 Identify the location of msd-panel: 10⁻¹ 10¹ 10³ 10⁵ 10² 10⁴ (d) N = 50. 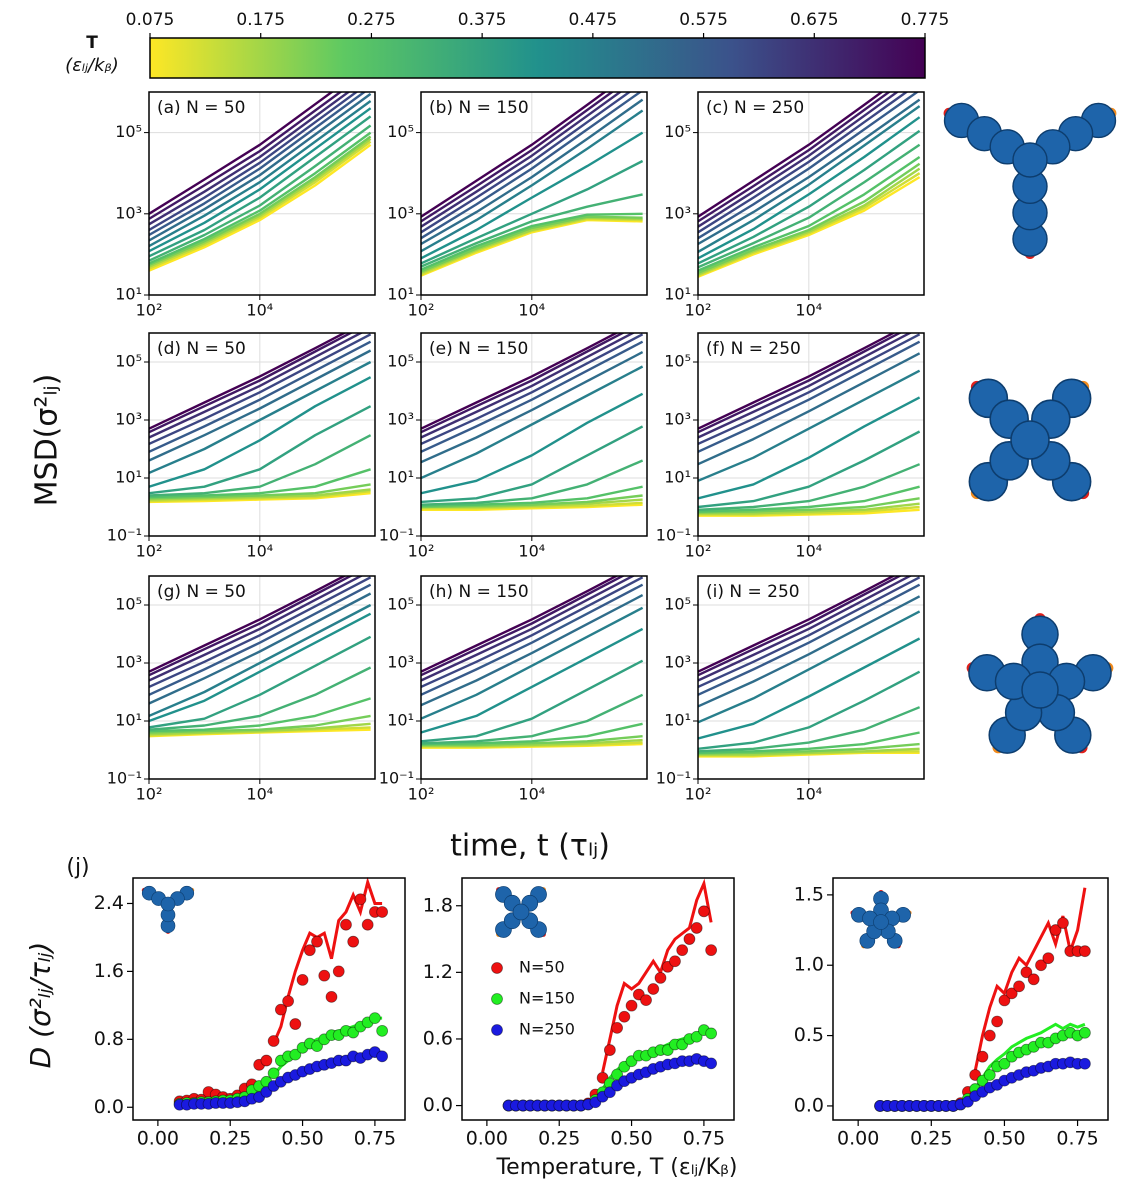
(241, 446).